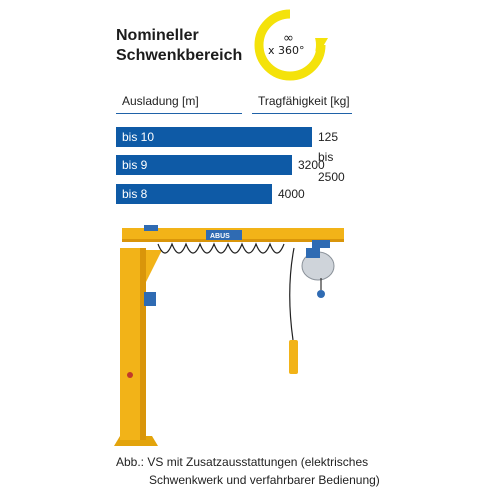  Describe the element at coordinates (331, 157) in the screenshot. I see `capacity-value: 125 bis 2500` at that location.